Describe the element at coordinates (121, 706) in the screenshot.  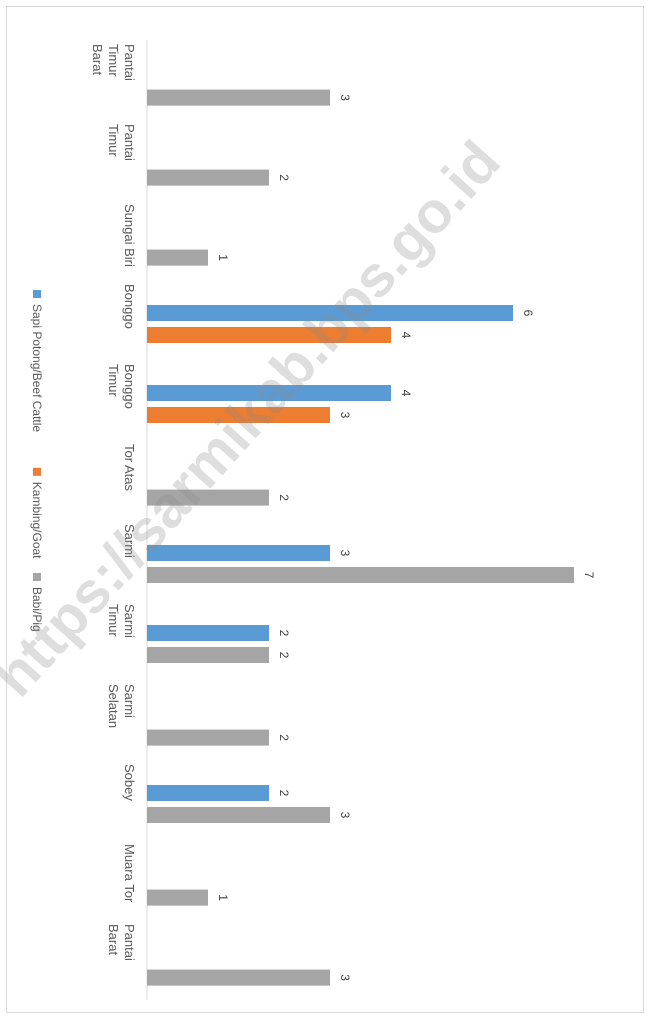
I see `category-label: SarmiSelatan` at that location.